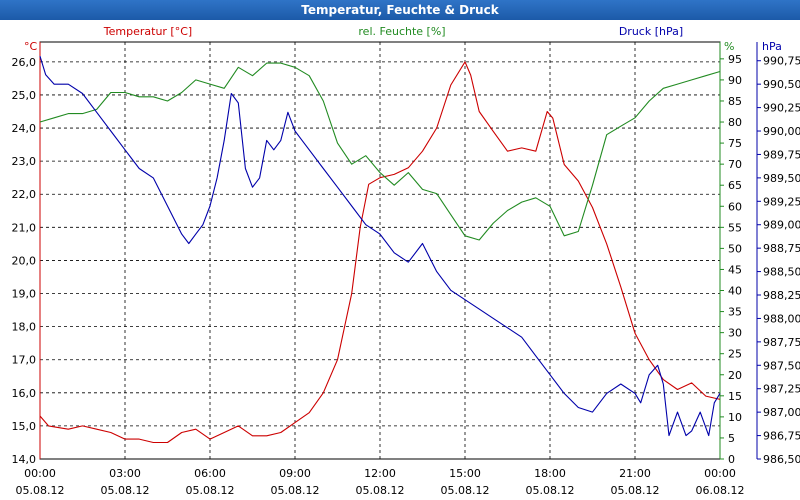 Image resolution: width=800 pixels, height=500 pixels. I want to click on pressure-tick-label: 990,25, so click(781, 108).